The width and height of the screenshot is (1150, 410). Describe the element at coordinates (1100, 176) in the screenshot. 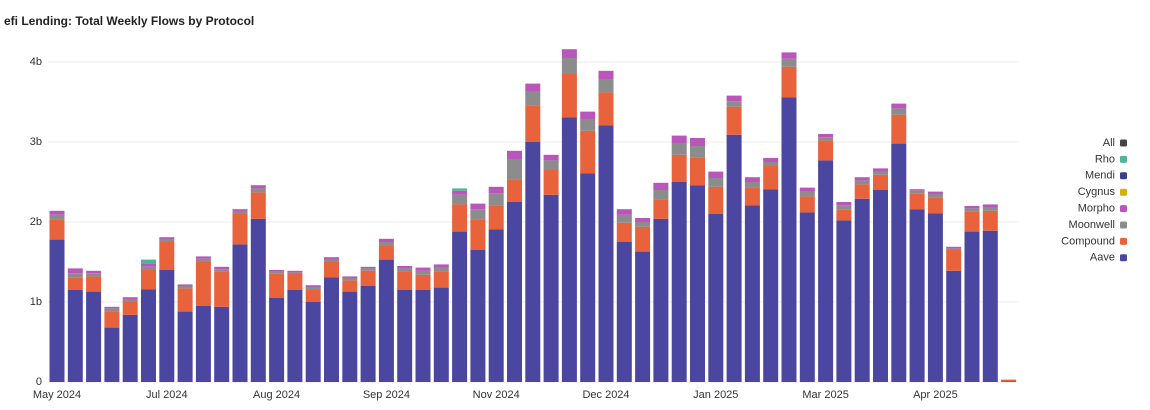

I see `legend-label: Mendi` at that location.